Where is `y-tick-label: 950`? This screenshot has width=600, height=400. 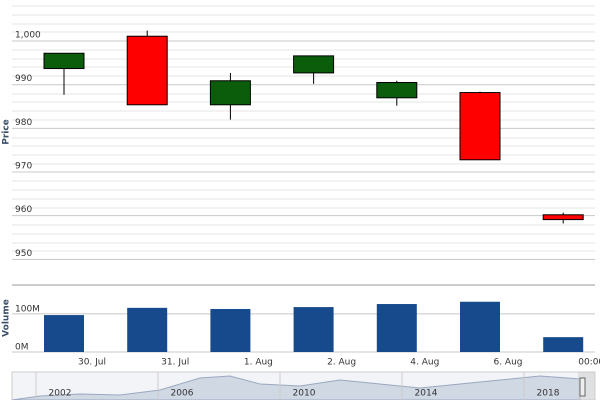 y-tick-label: 950 is located at coordinates (23, 254).